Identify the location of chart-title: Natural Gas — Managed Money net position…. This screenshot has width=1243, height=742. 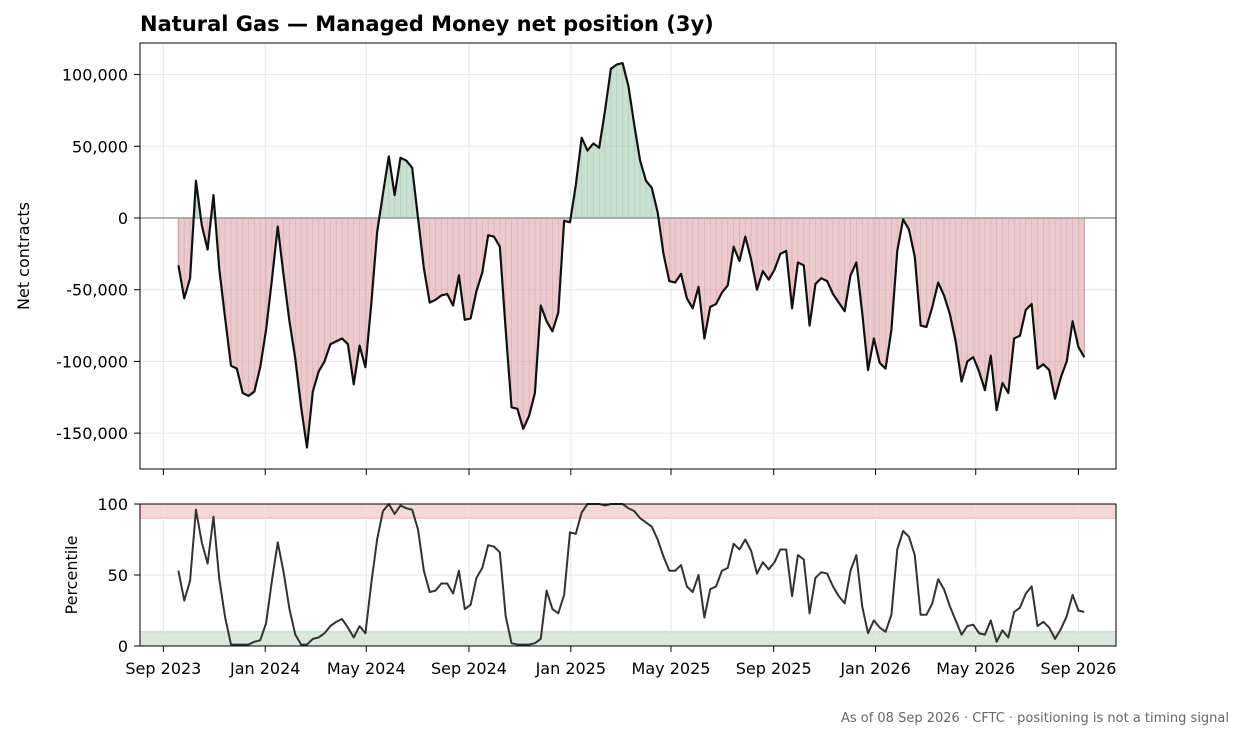
(427, 24).